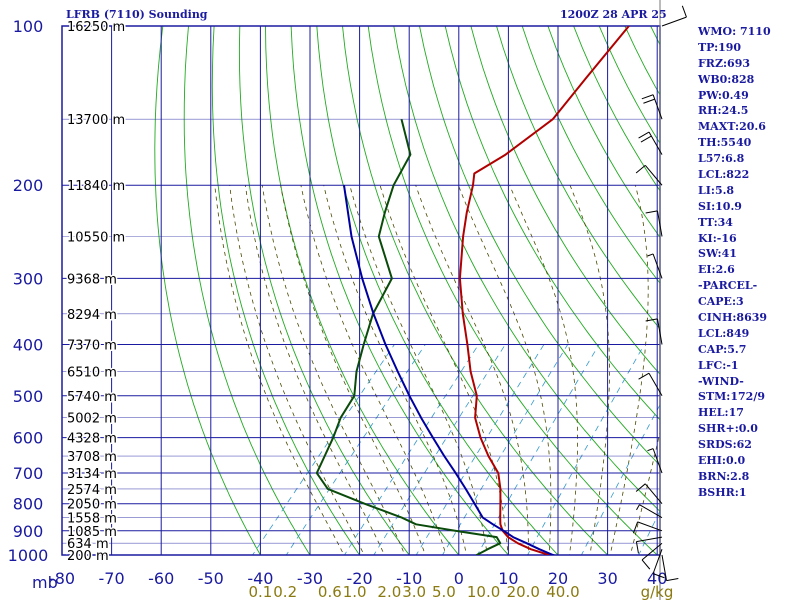 The image size is (800, 600). I want to click on mixing-ratio-label: 1.0, so click(355, 591).